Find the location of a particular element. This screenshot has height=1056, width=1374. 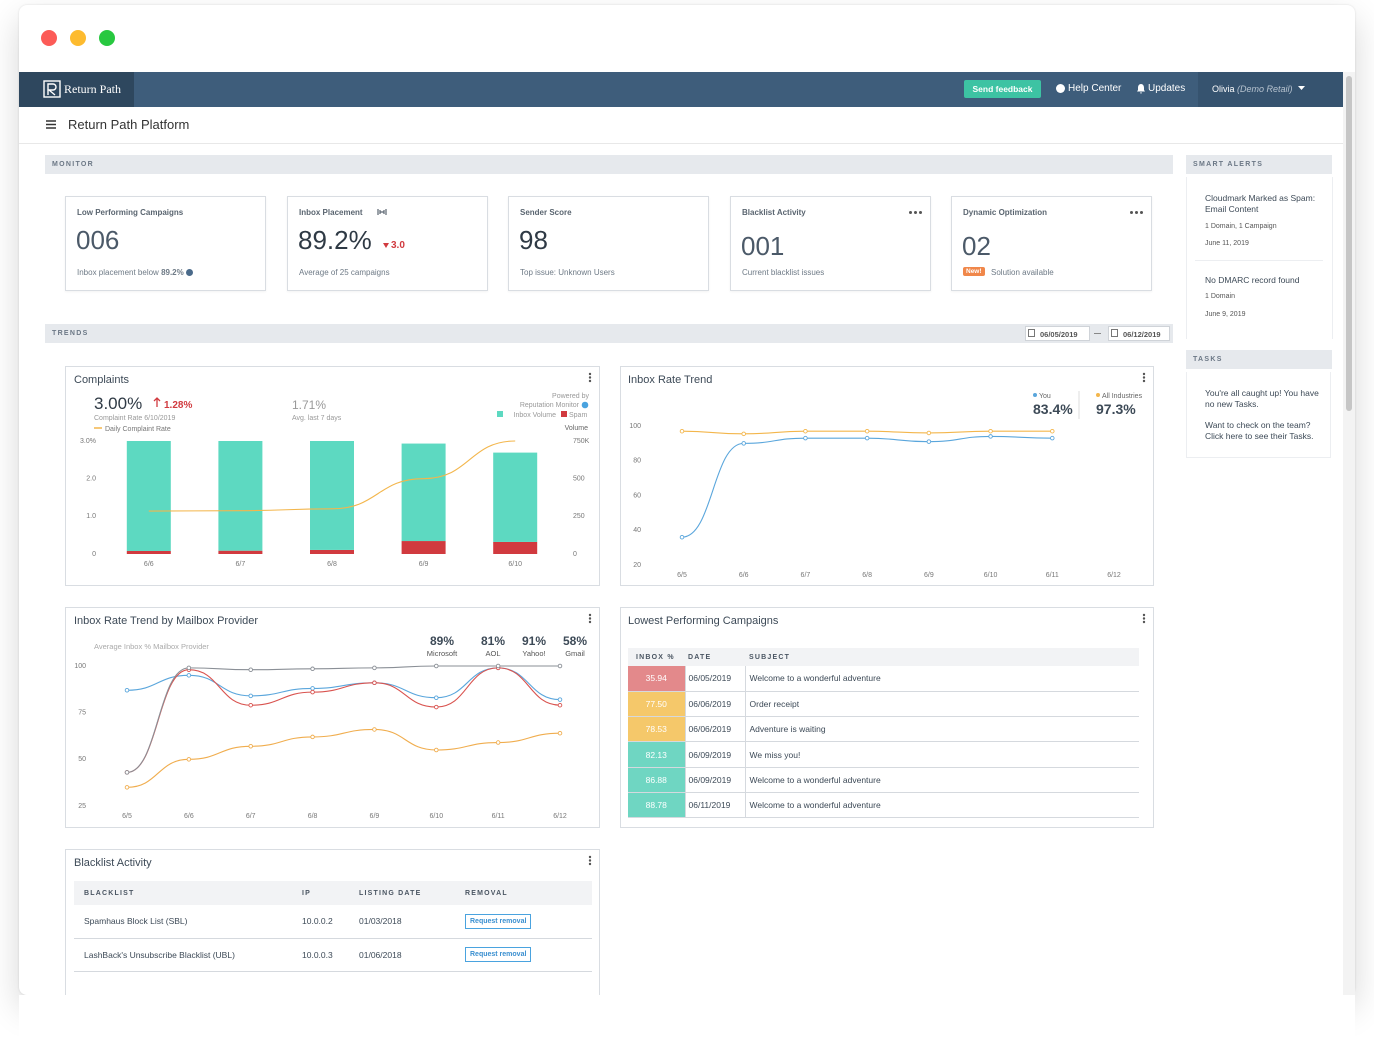

date-cell: 01/03/2018 is located at coordinates (380, 921).